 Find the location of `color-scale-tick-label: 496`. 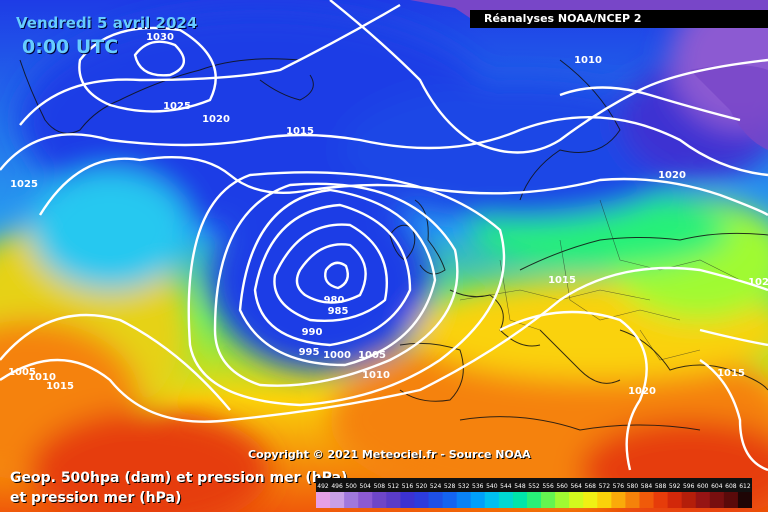

color-scale-tick-label: 496 is located at coordinates (337, 486).